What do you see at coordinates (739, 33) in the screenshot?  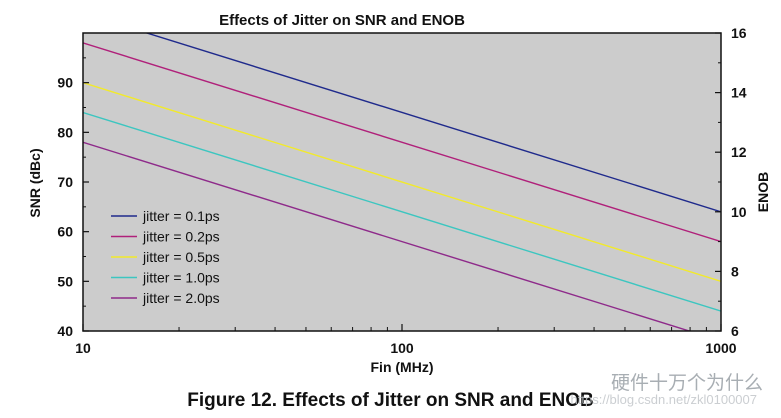 I see `y2-tick-label: 16` at bounding box center [739, 33].